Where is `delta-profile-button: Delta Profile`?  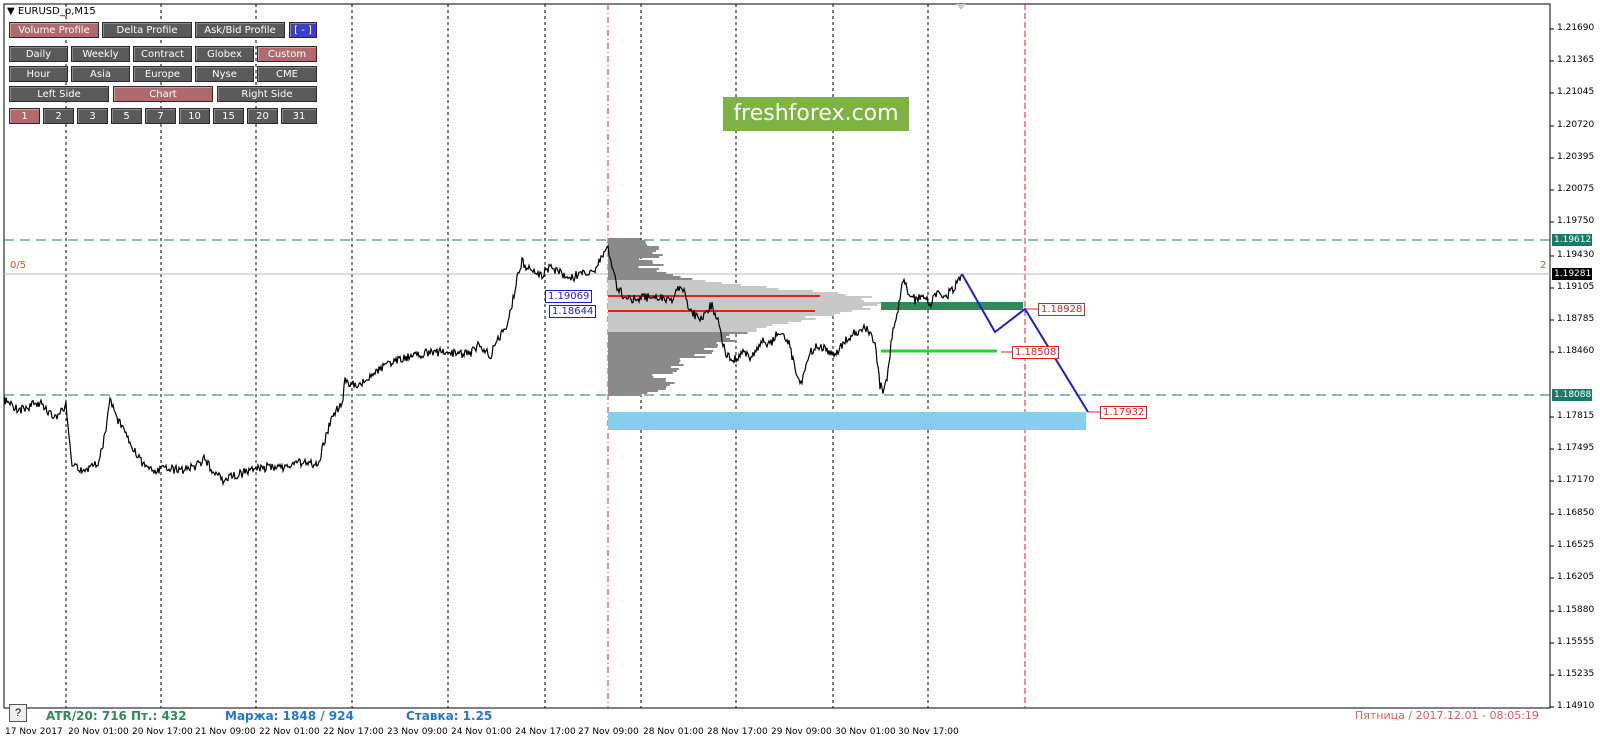 delta-profile-button: Delta Profile is located at coordinates (147, 30).